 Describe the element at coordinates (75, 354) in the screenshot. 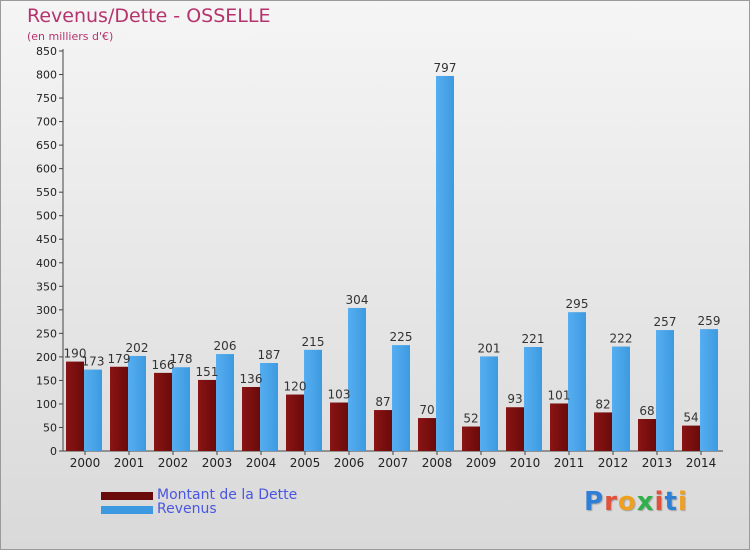

I see `value-label-dette: 190` at that location.